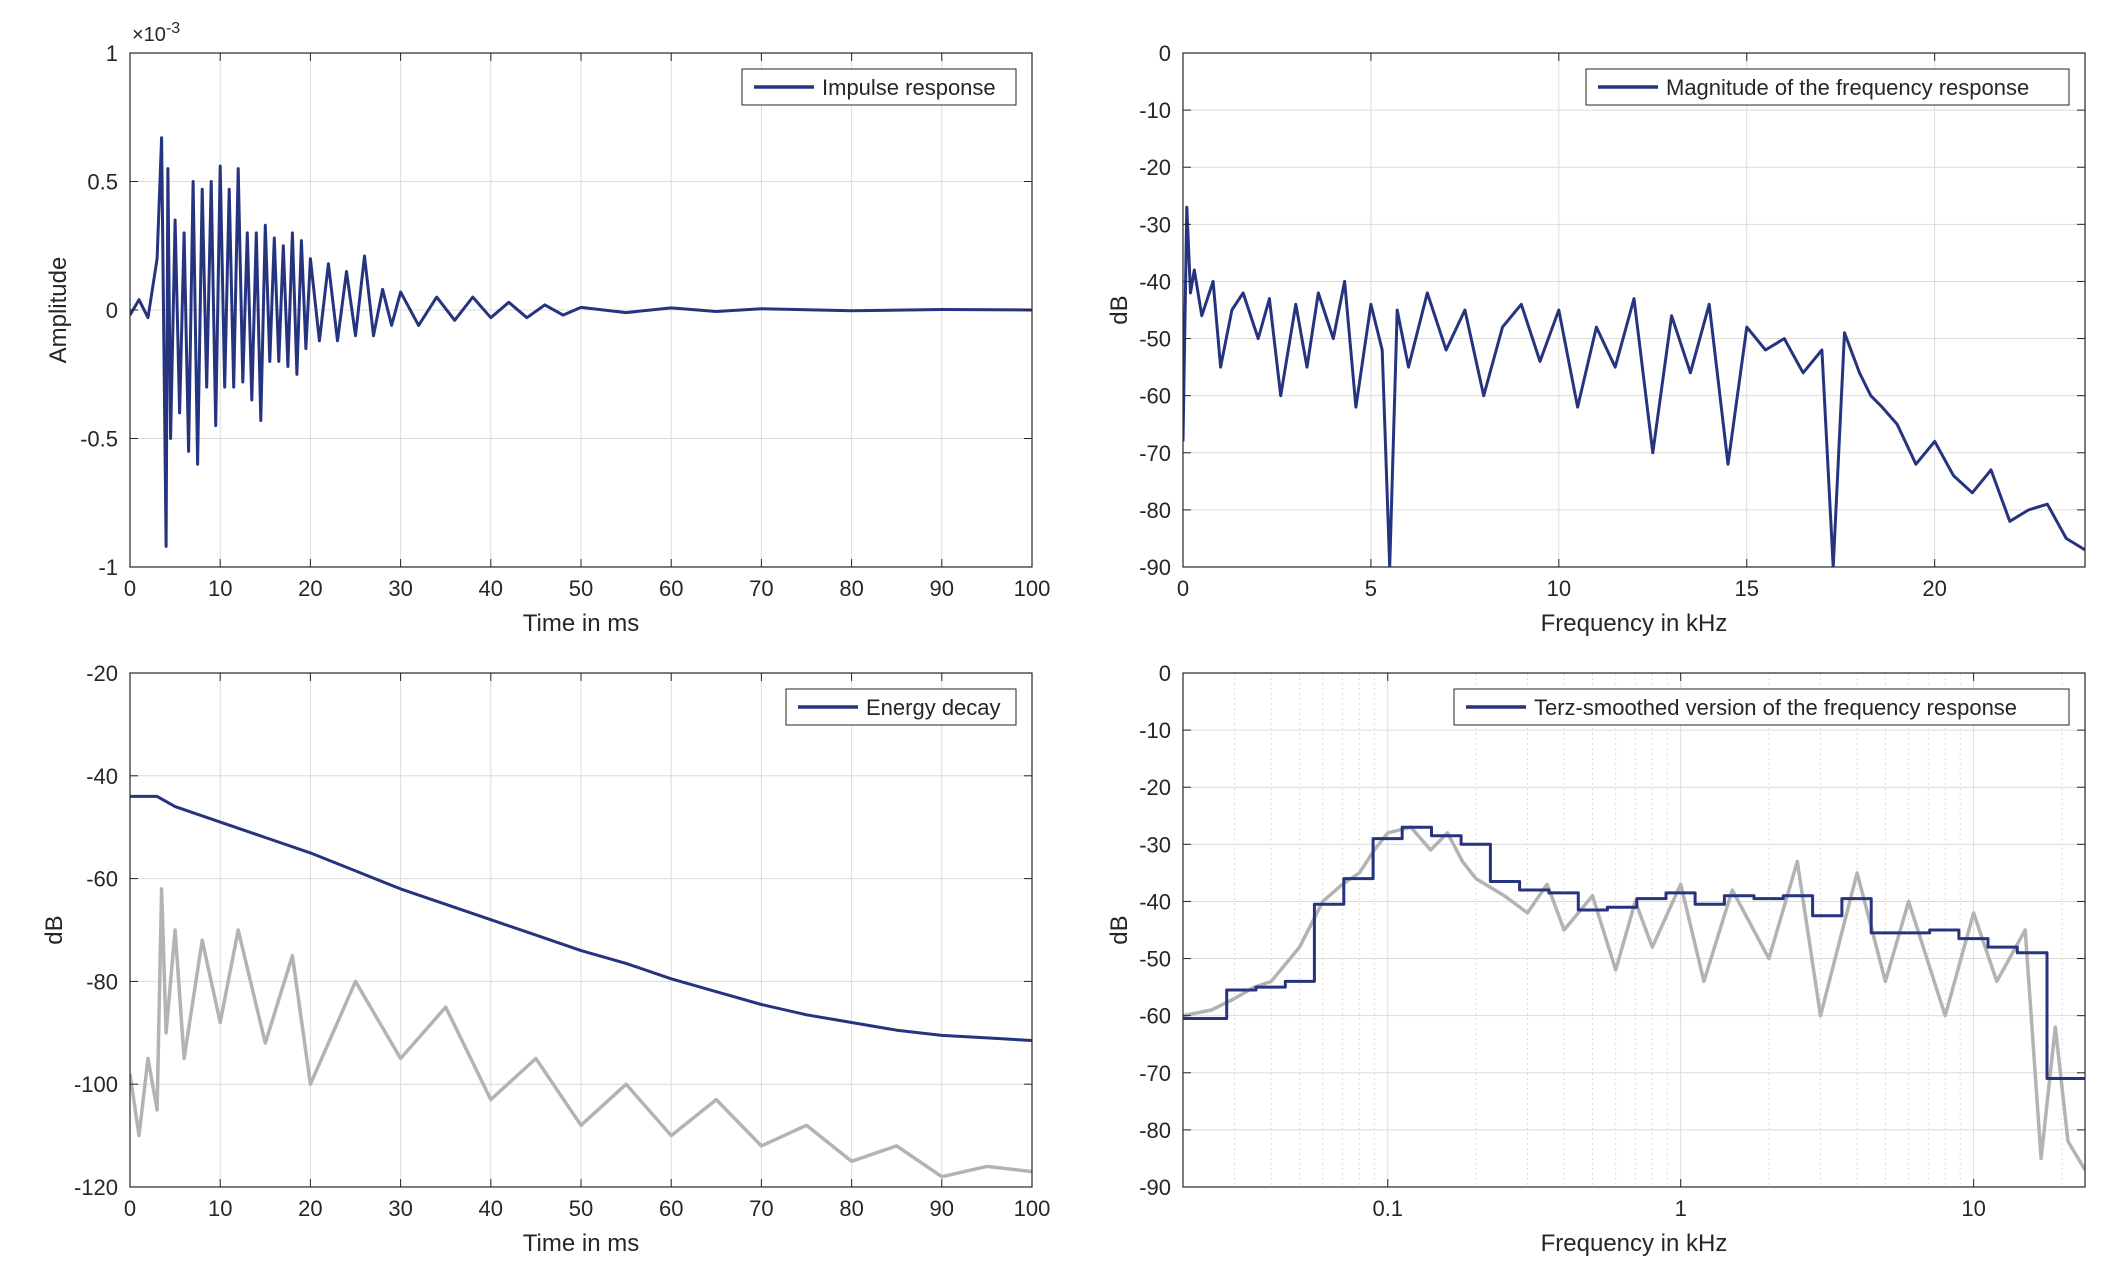 This screenshot has width=2126, height=1276. What do you see at coordinates (581, 588) in the screenshot?
I see `impulse-xtick-label: 50` at bounding box center [581, 588].